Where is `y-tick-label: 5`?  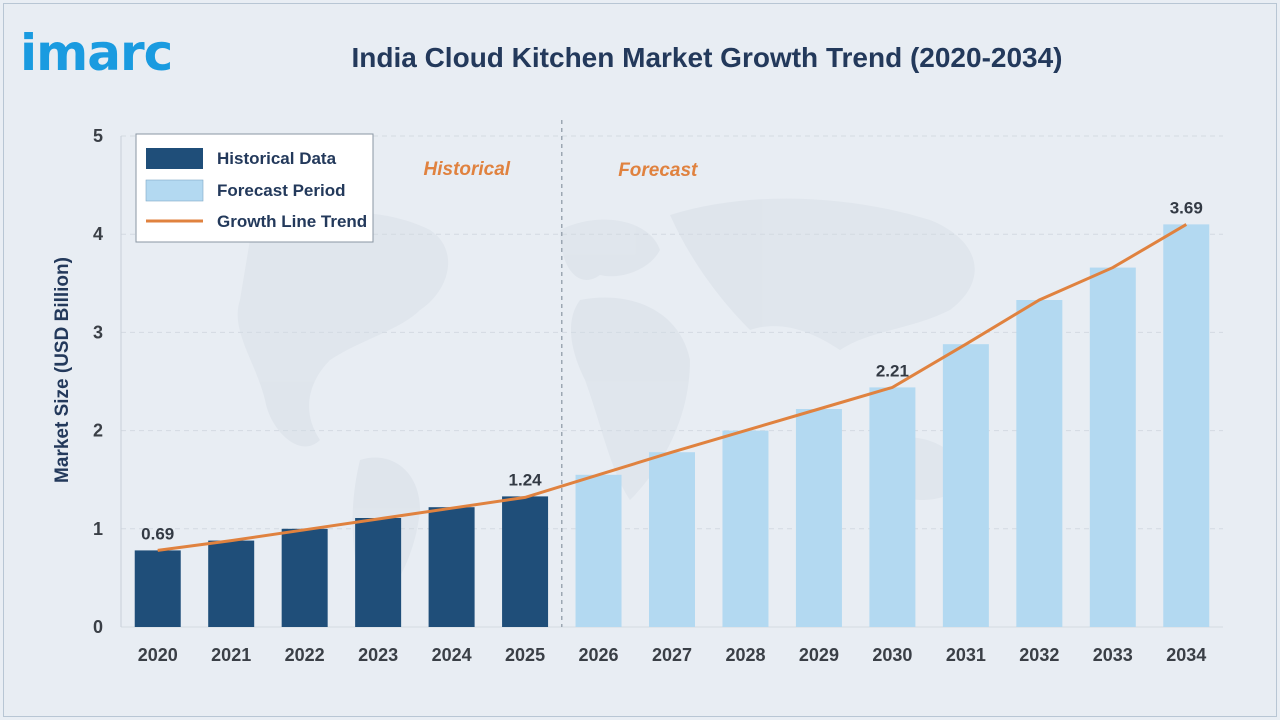
y-tick-label: 5 is located at coordinates (98, 136).